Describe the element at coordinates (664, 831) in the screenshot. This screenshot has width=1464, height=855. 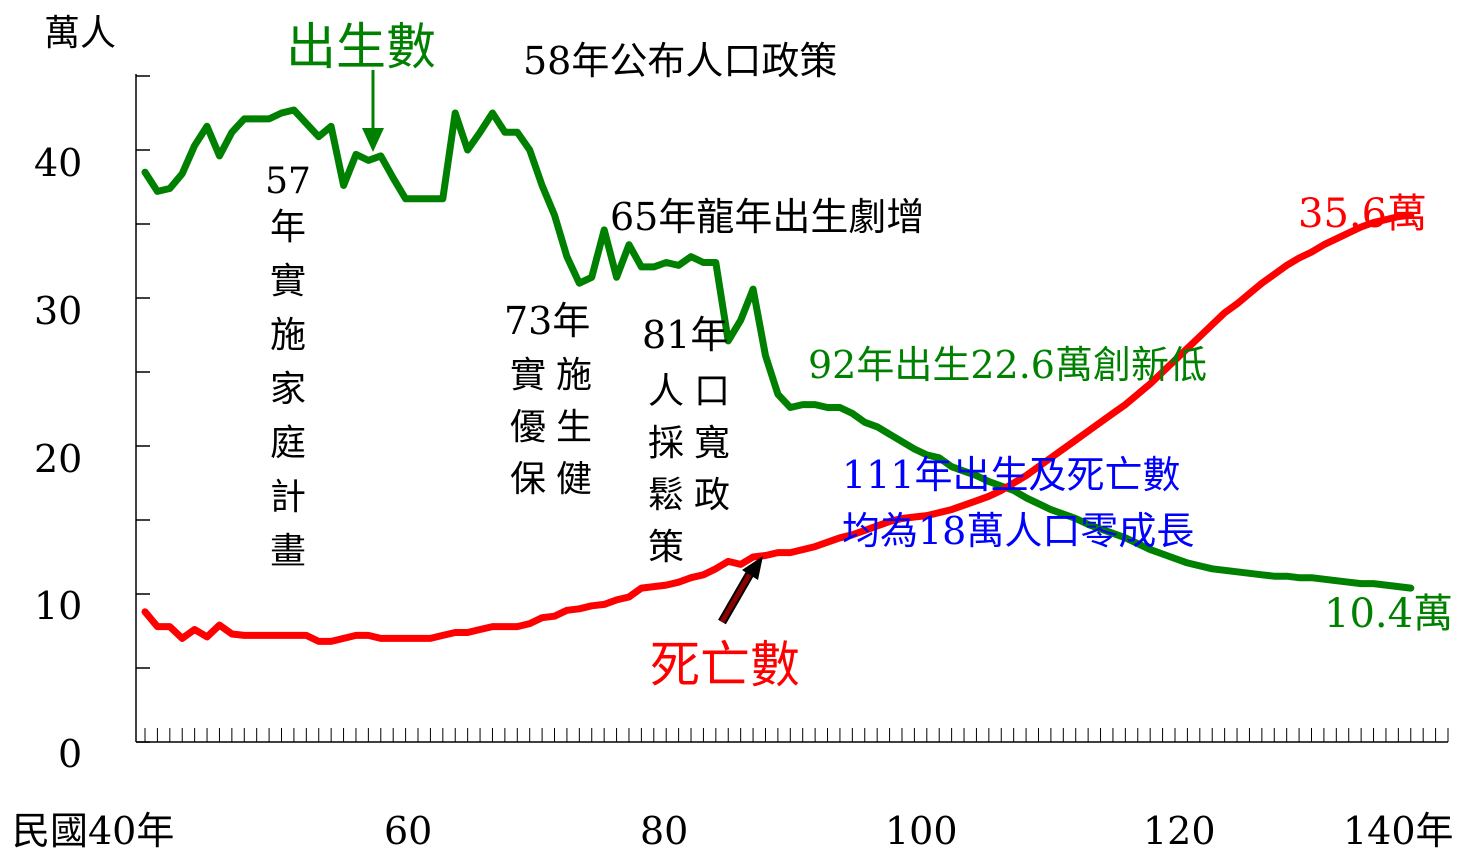
I see `x-tick-label: 80` at that location.